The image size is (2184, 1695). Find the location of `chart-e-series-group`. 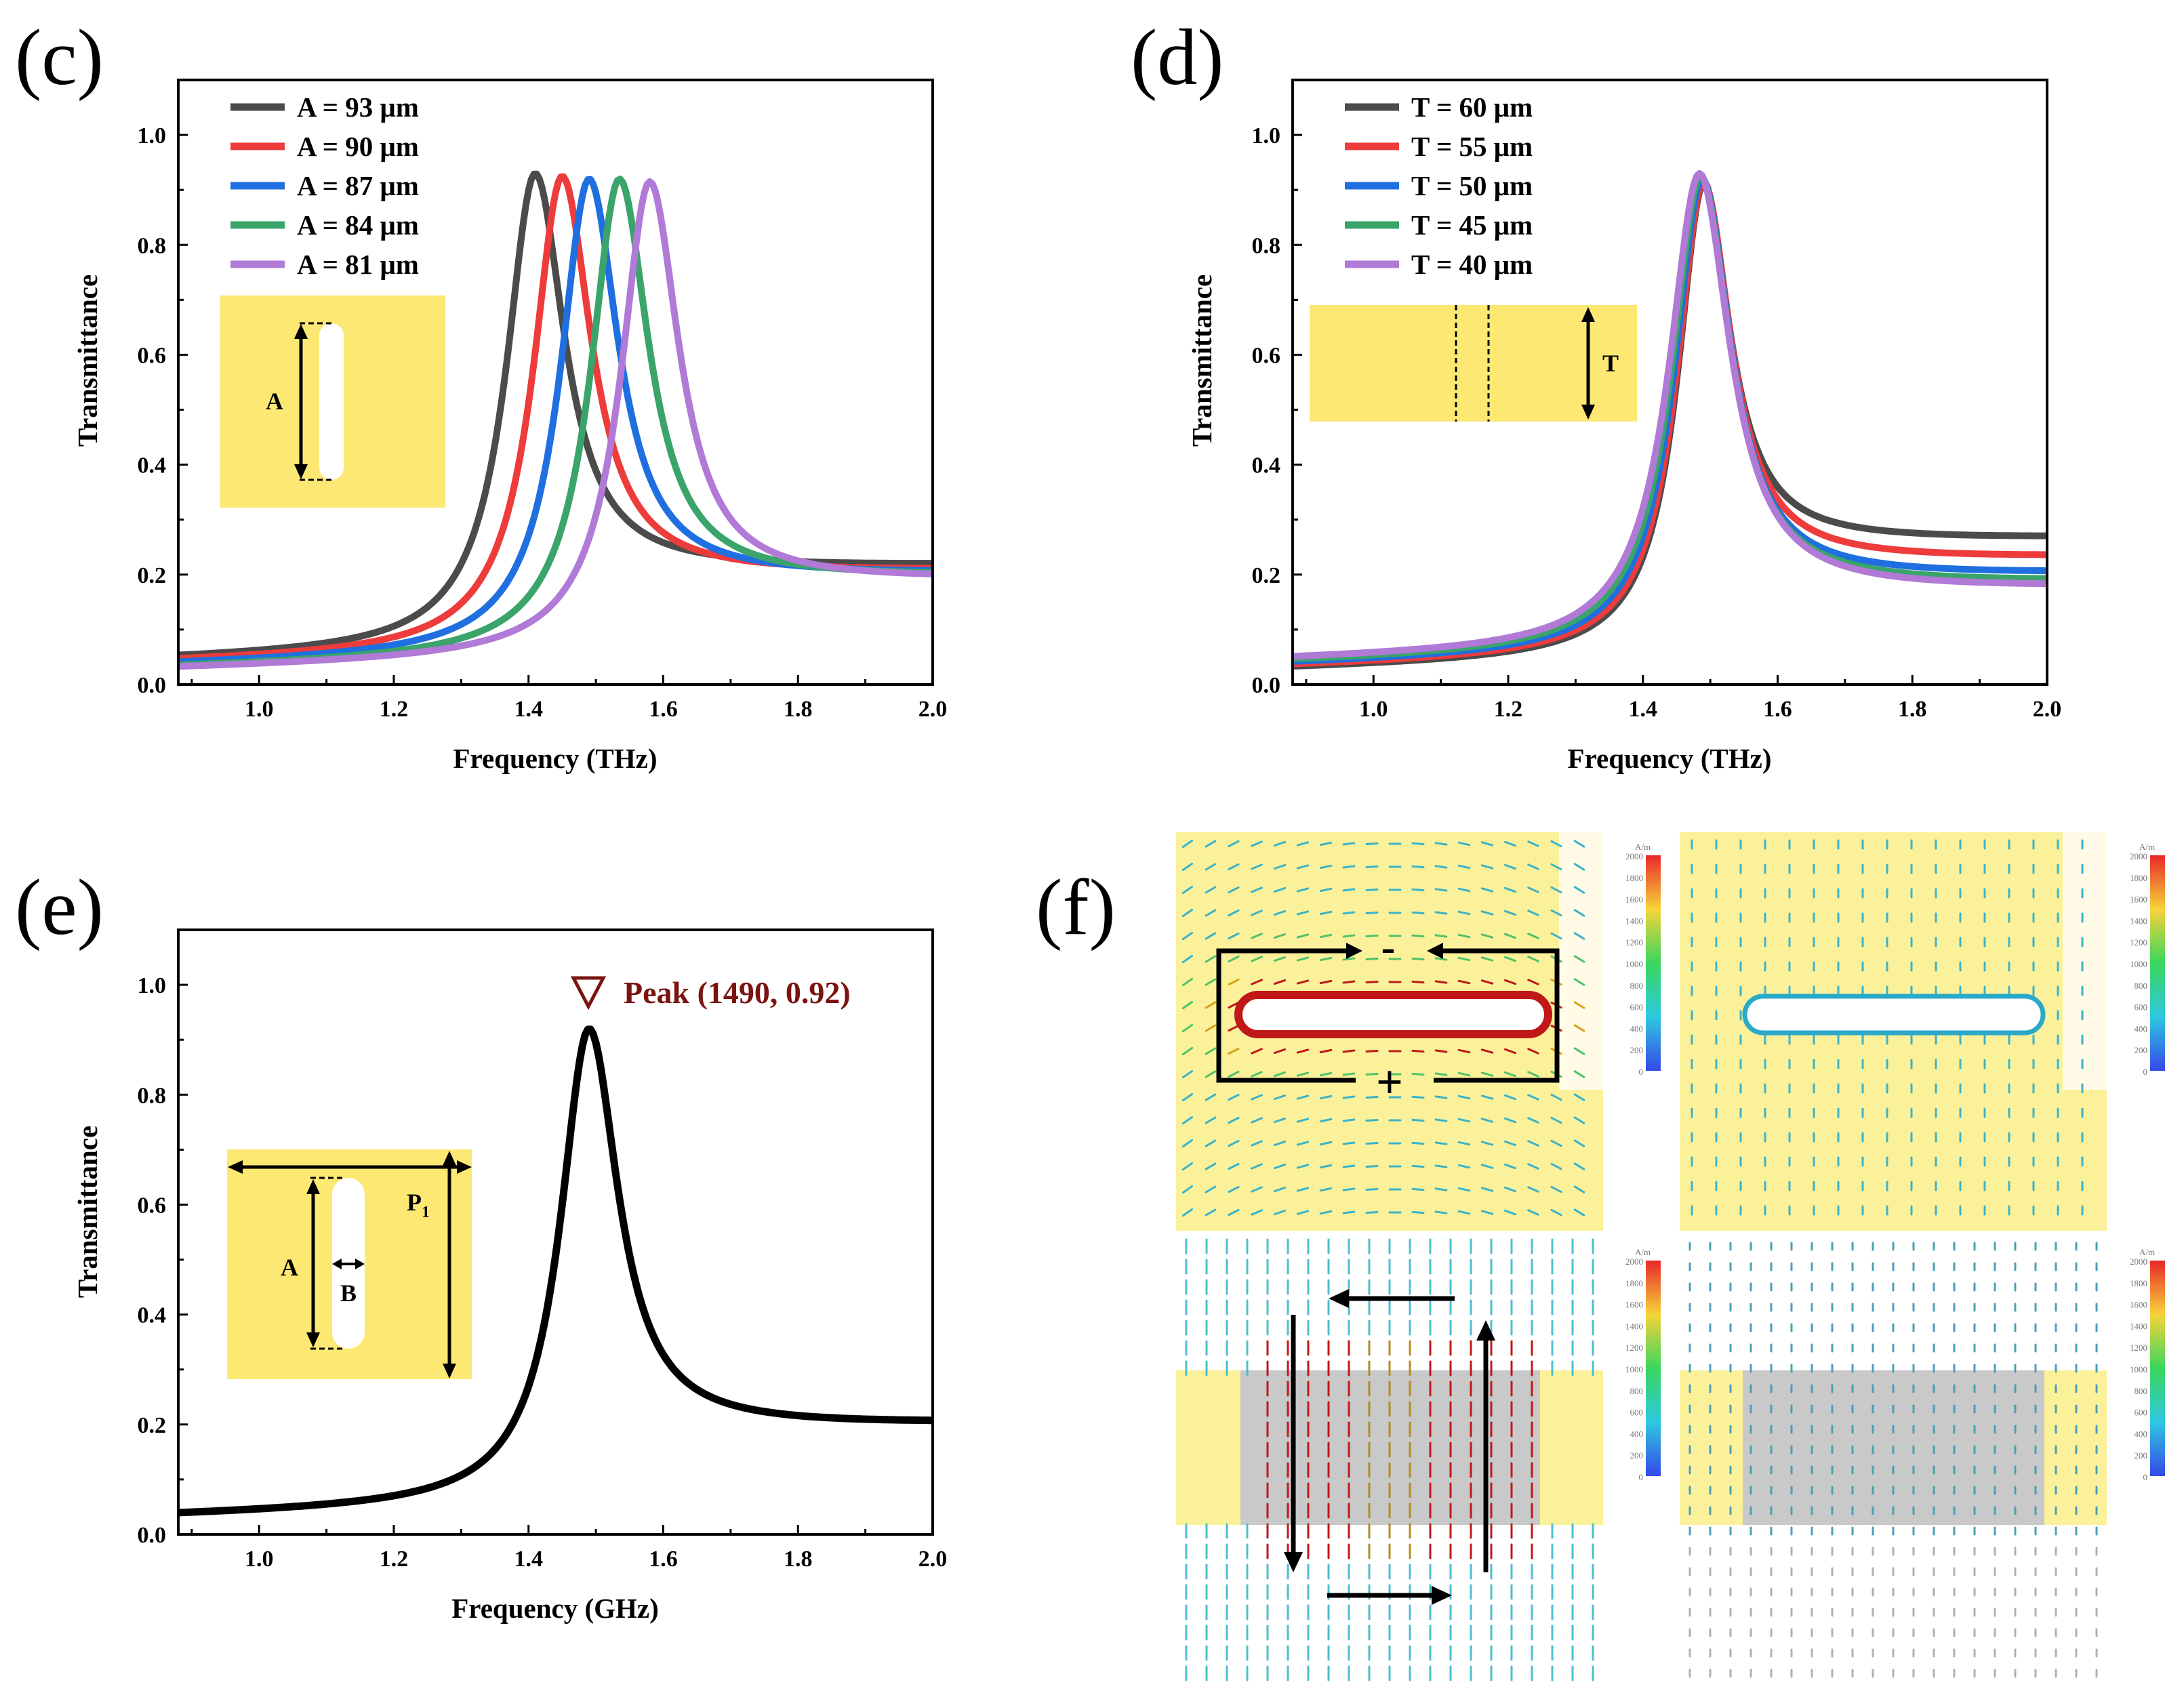

chart-e-series-group is located at coordinates (555, 1271).